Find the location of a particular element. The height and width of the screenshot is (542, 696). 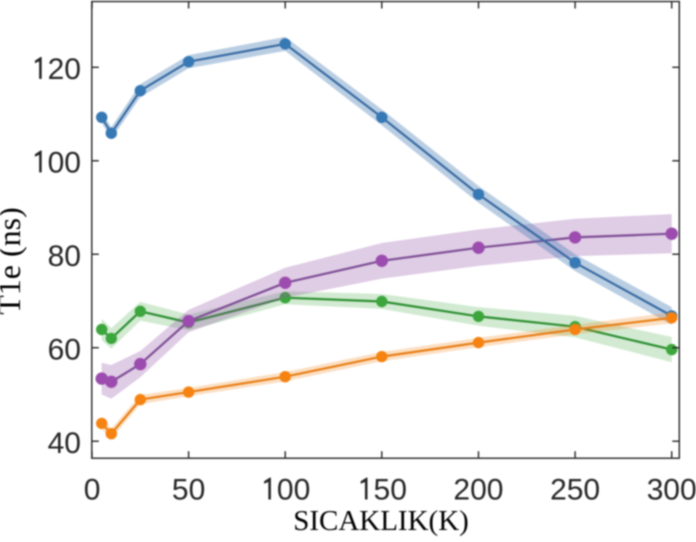

svg-text: 60 is located at coordinates (64, 349).